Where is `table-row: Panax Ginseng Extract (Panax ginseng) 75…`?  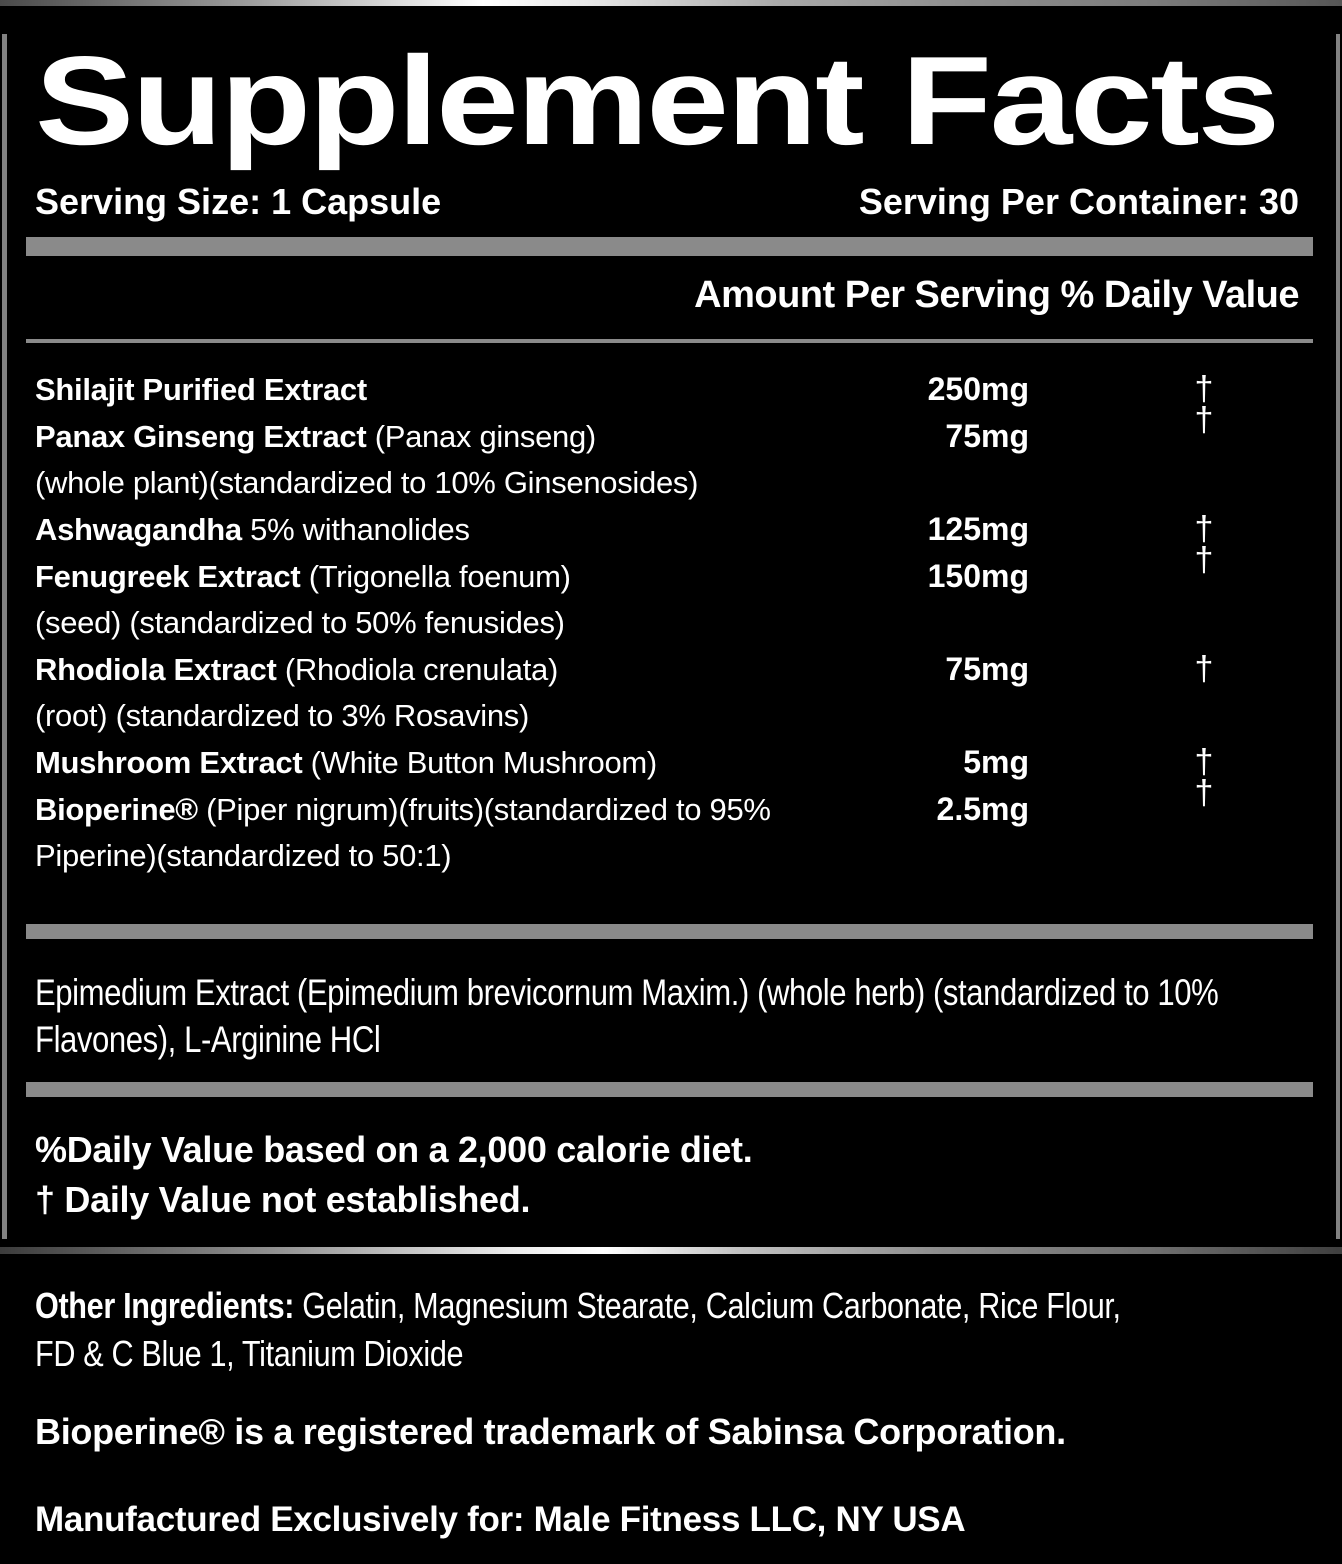
table-row: Panax Ginseng Extract (Panax ginseng) 75… is located at coordinates (667, 430).